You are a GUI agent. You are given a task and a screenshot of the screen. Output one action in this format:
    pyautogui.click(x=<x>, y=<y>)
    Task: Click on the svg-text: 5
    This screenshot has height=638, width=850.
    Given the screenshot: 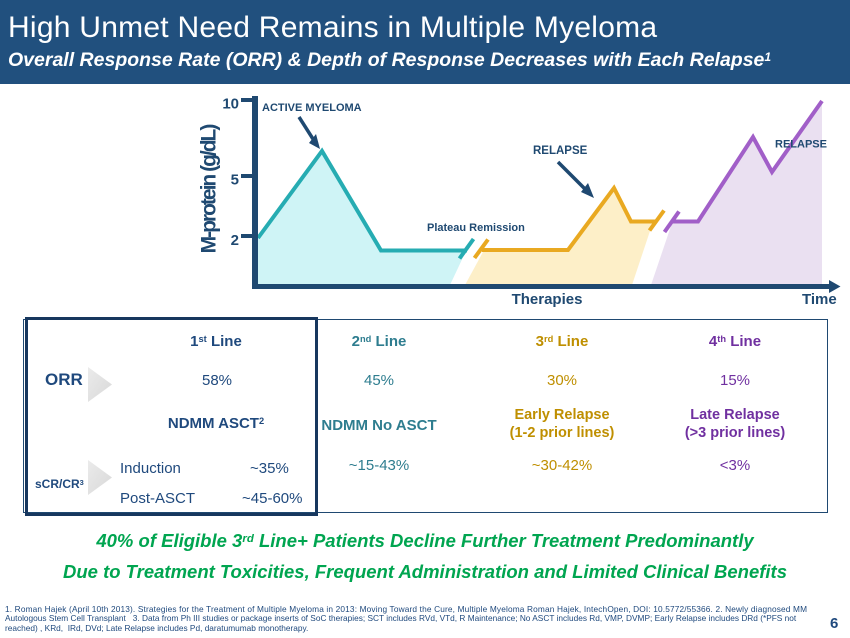 What is the action you would take?
    pyautogui.click(x=235, y=180)
    